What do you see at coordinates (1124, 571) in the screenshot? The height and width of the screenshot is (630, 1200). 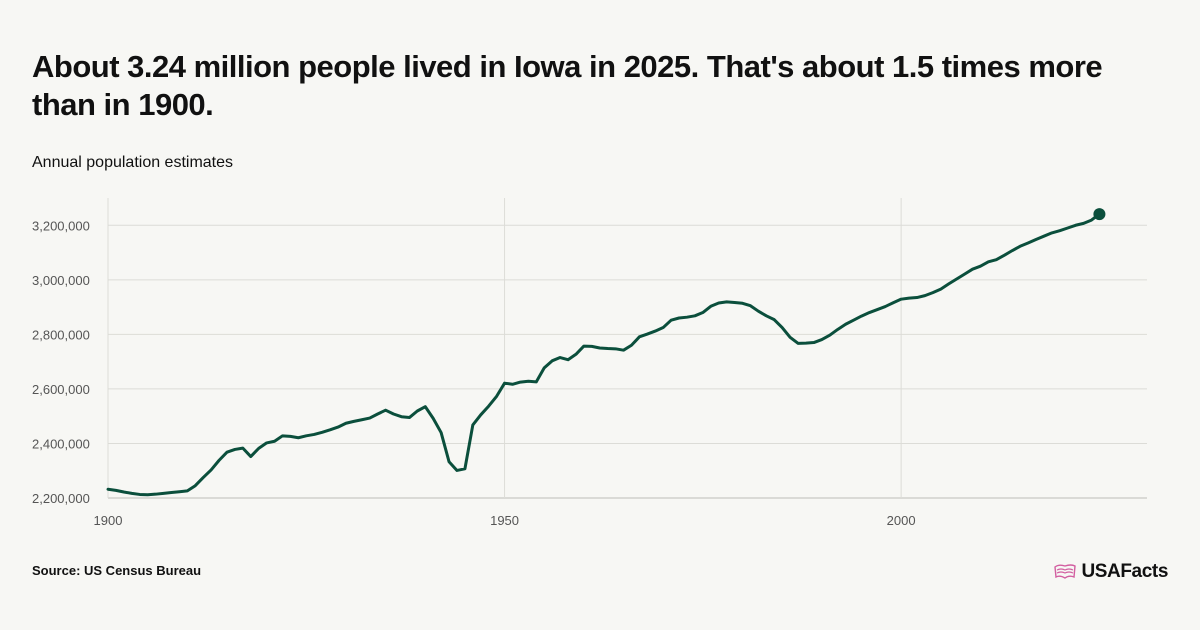 I see `brand-wordmark: USAFacts` at bounding box center [1124, 571].